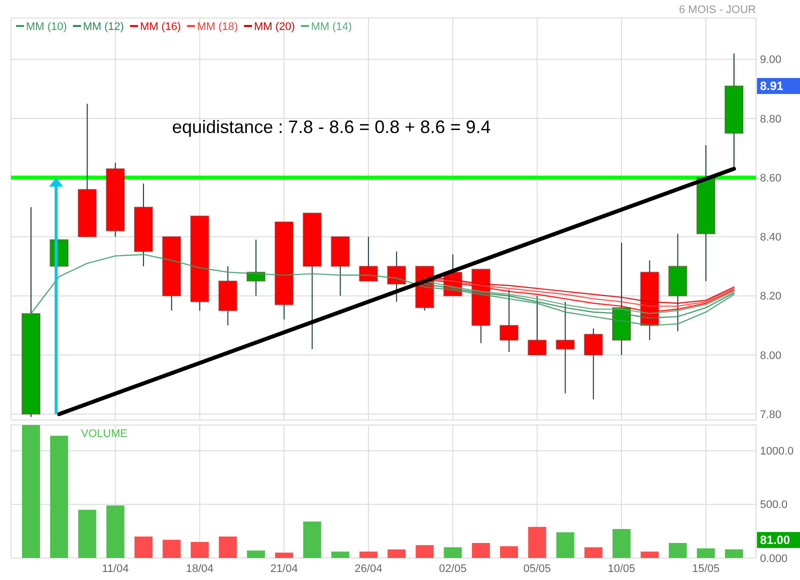  I want to click on legend-label: MM (16), so click(160, 27).